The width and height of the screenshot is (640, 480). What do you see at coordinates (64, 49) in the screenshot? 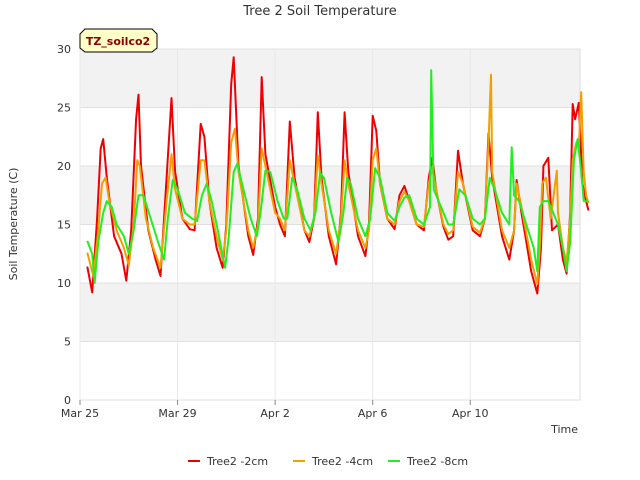
I see `y-tick-label: 30` at bounding box center [64, 49].